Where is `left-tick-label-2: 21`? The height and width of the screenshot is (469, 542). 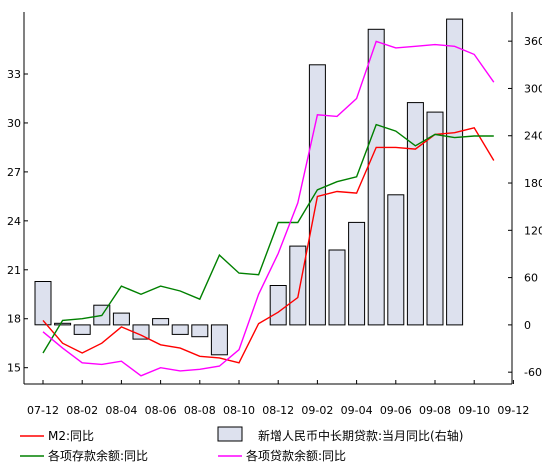
left-tick-label-2: 21 is located at coordinates (14, 270).